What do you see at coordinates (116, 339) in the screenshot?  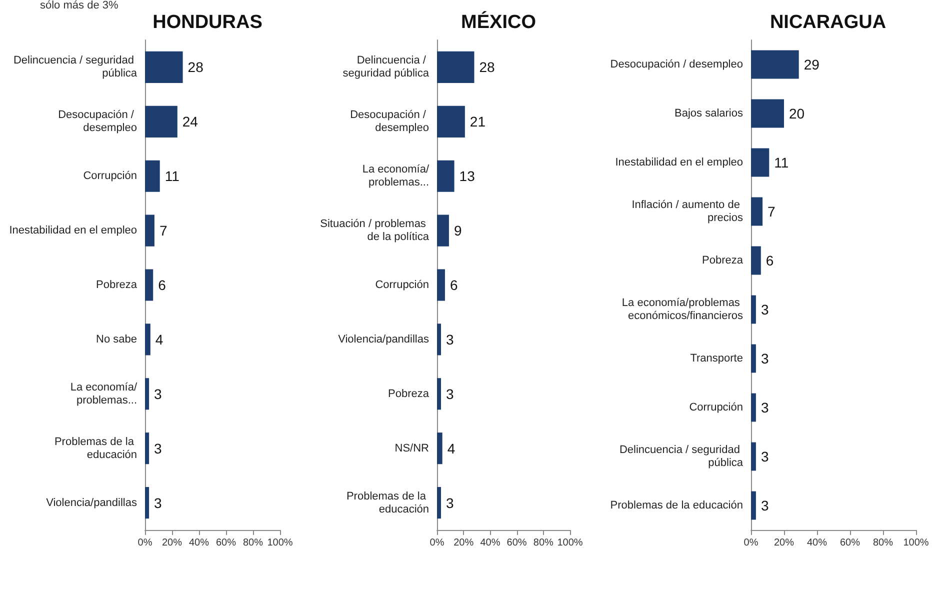 I see `y-tick-label: No sabe` at bounding box center [116, 339].